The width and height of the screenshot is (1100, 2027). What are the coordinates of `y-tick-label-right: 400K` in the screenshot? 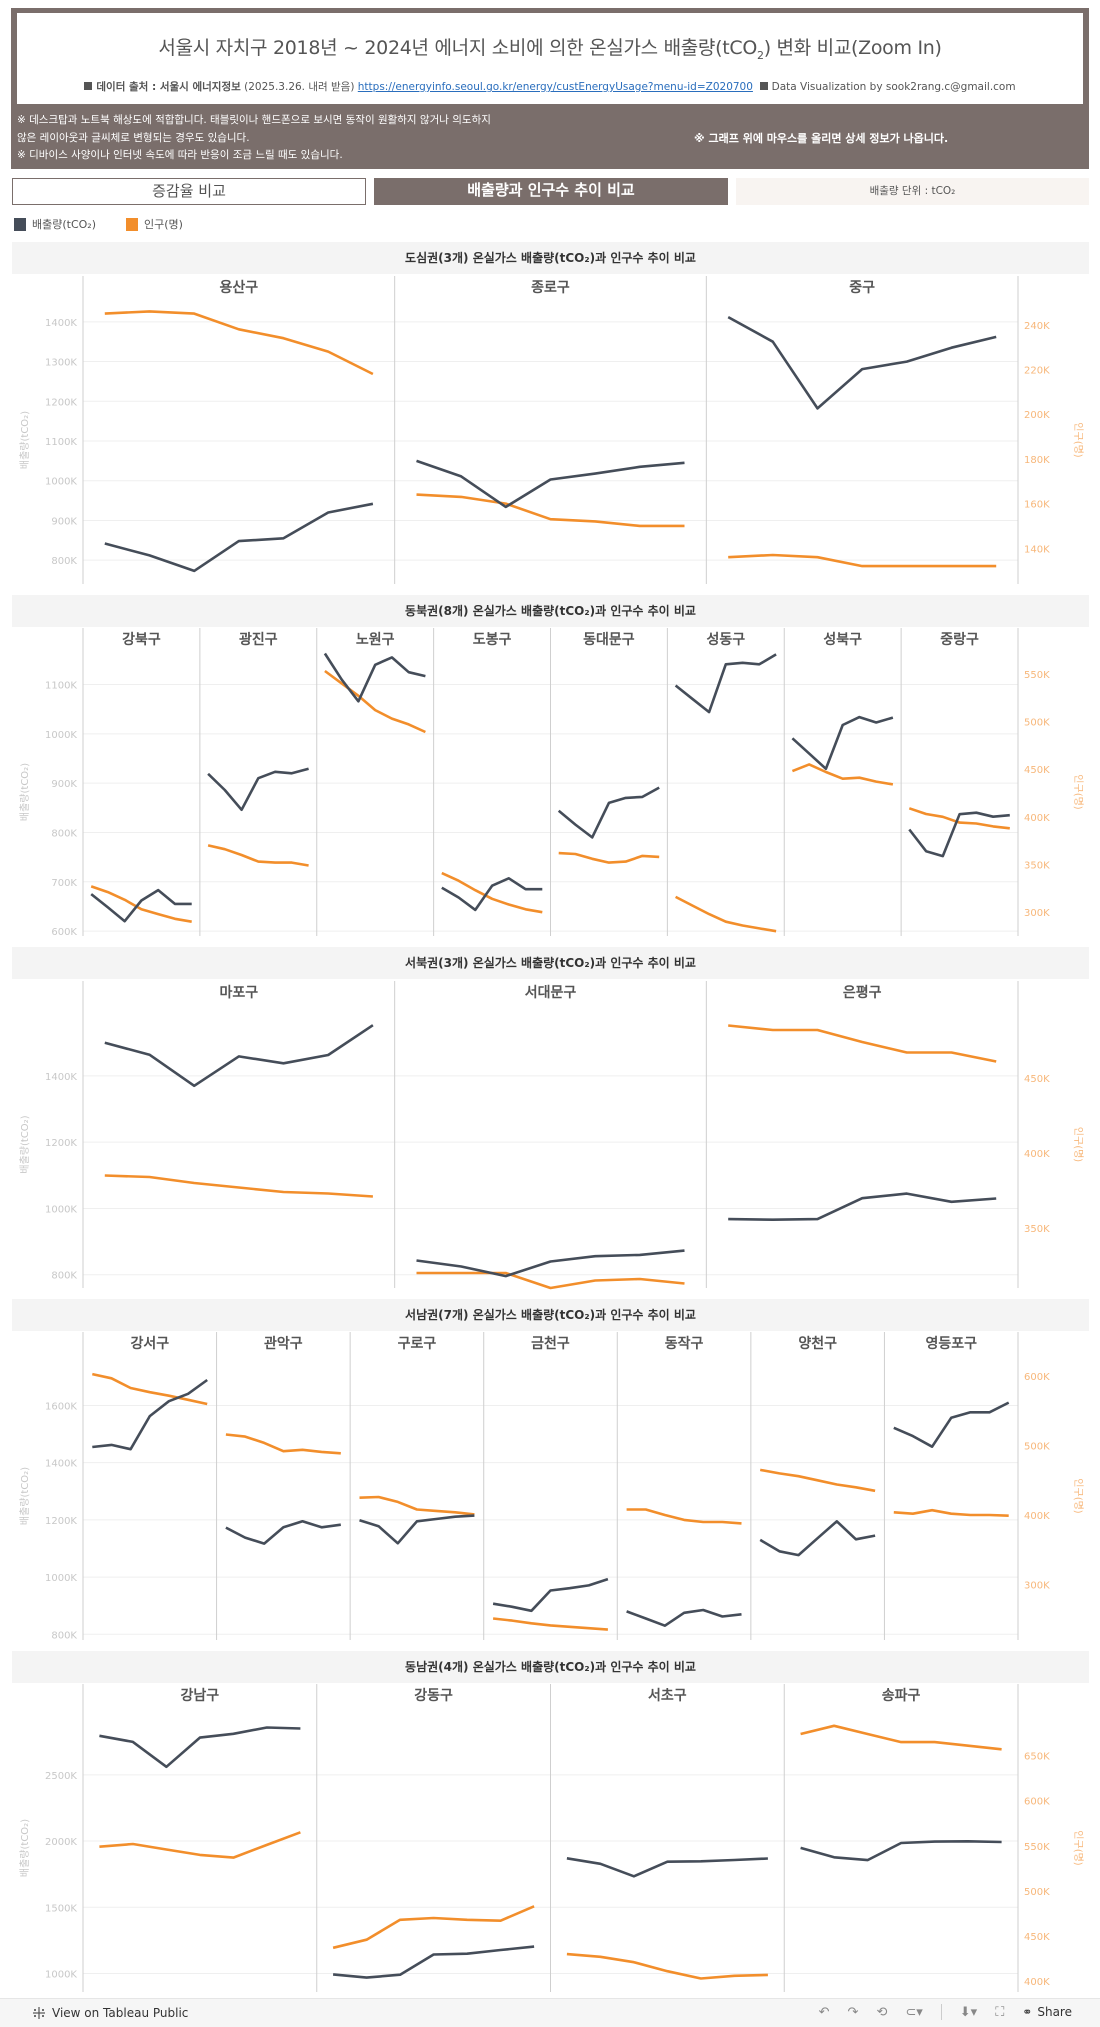 It's located at (1037, 1154).